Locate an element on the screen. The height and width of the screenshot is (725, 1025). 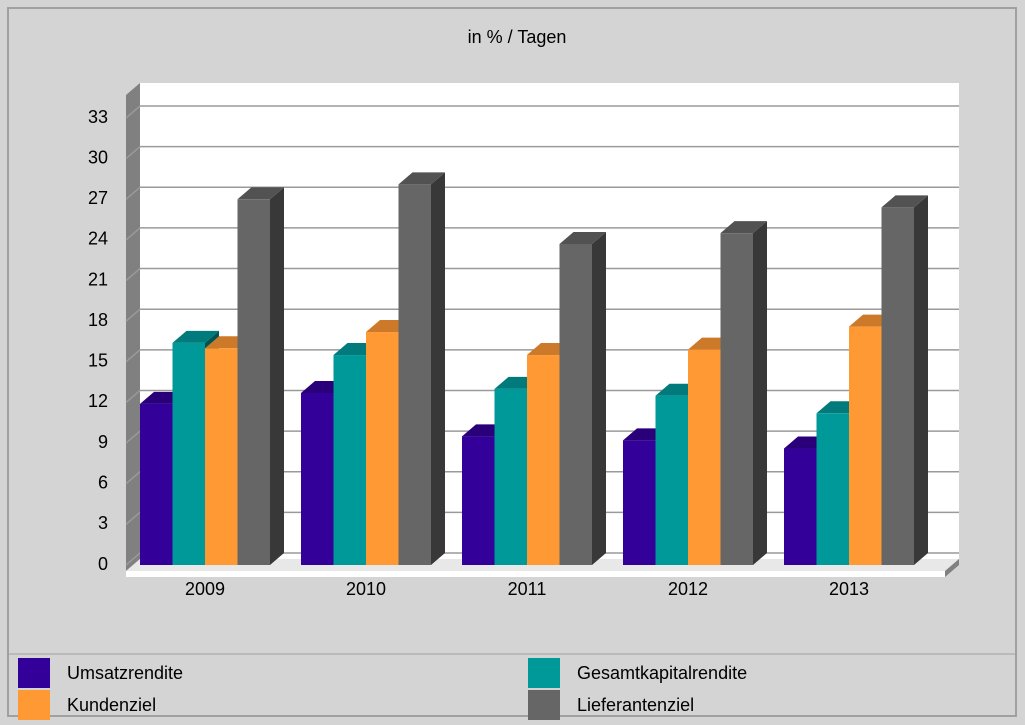
chart-title: in % / Tagen is located at coordinates (517, 37).